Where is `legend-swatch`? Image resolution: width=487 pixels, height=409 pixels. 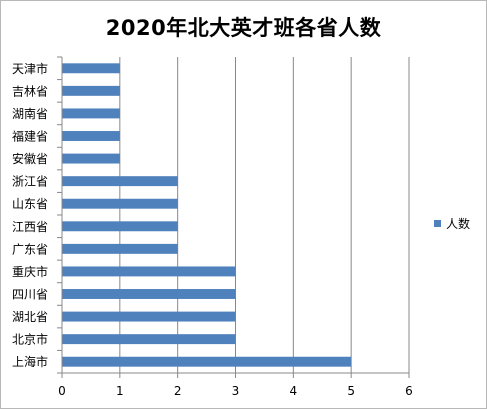 legend-swatch is located at coordinates (437, 223).